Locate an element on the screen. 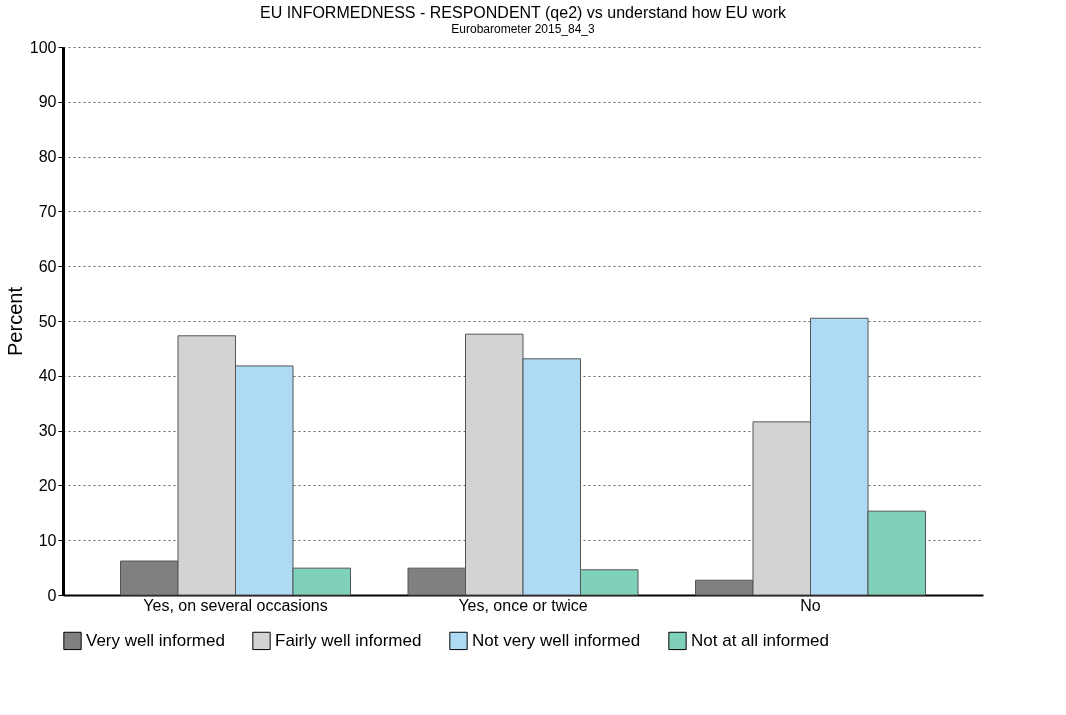 Image resolution: width=1066 pixels, height=715 pixels. legend-label: Very well informed is located at coordinates (155, 640).